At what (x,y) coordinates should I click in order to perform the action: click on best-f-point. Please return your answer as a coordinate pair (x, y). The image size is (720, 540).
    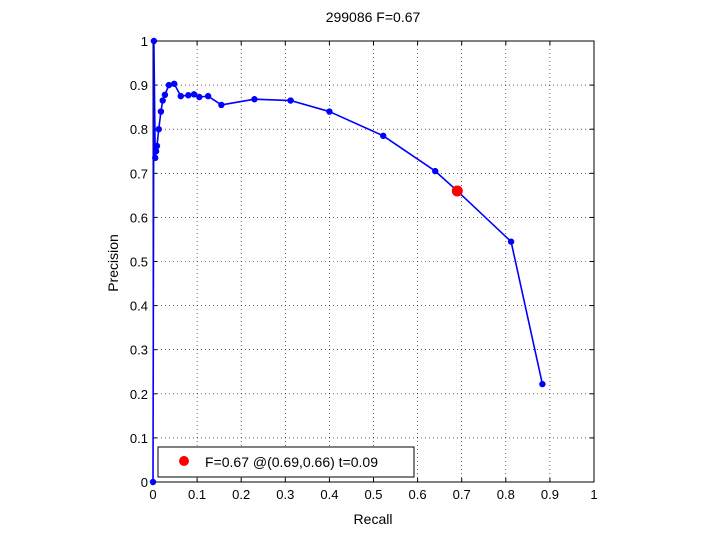
    Looking at the image, I should click on (457, 191).